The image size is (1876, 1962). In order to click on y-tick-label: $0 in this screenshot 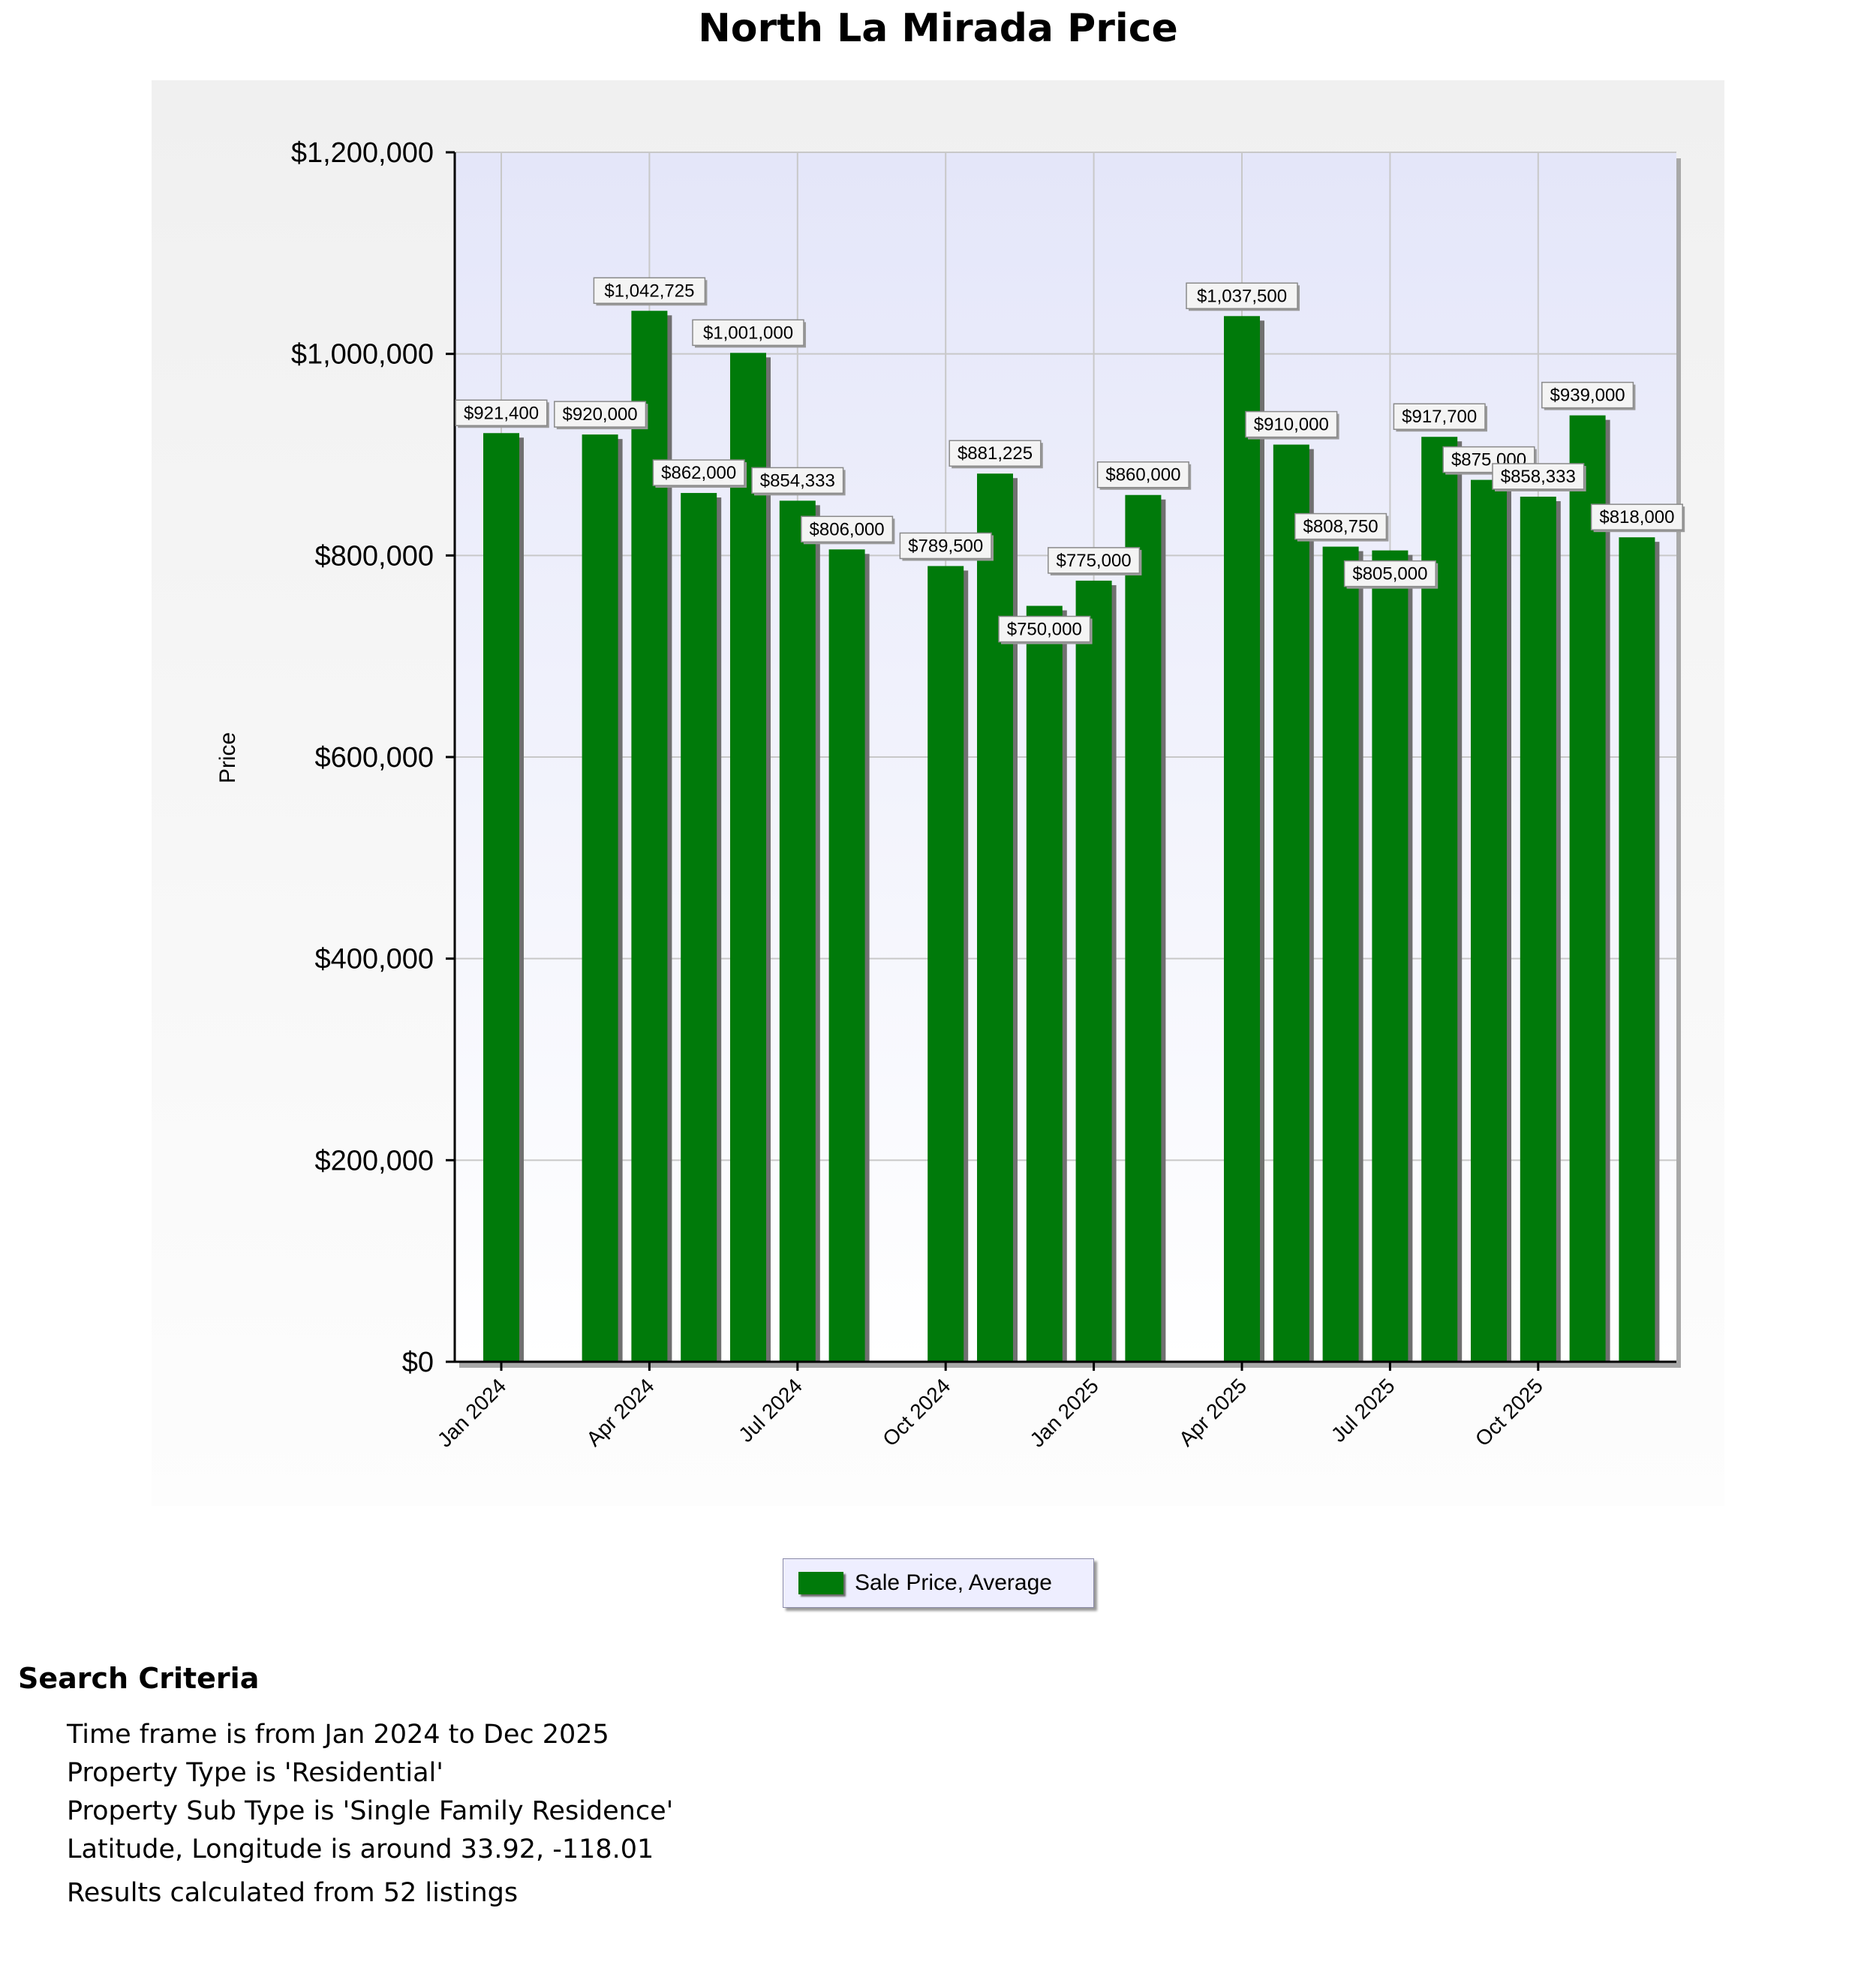, I will do `click(418, 1362)`.